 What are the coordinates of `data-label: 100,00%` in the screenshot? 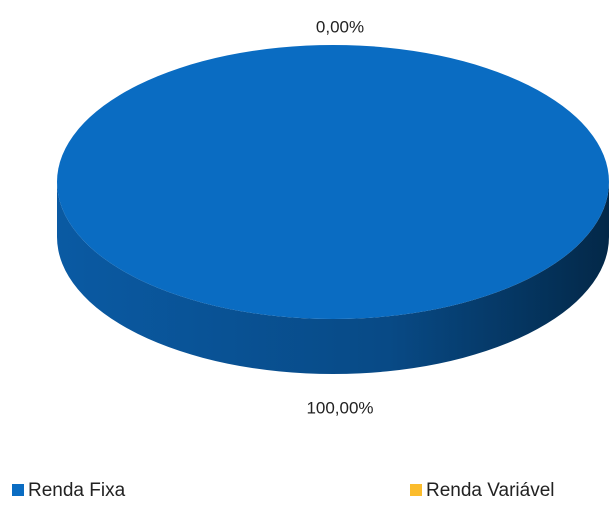 It's located at (339, 407).